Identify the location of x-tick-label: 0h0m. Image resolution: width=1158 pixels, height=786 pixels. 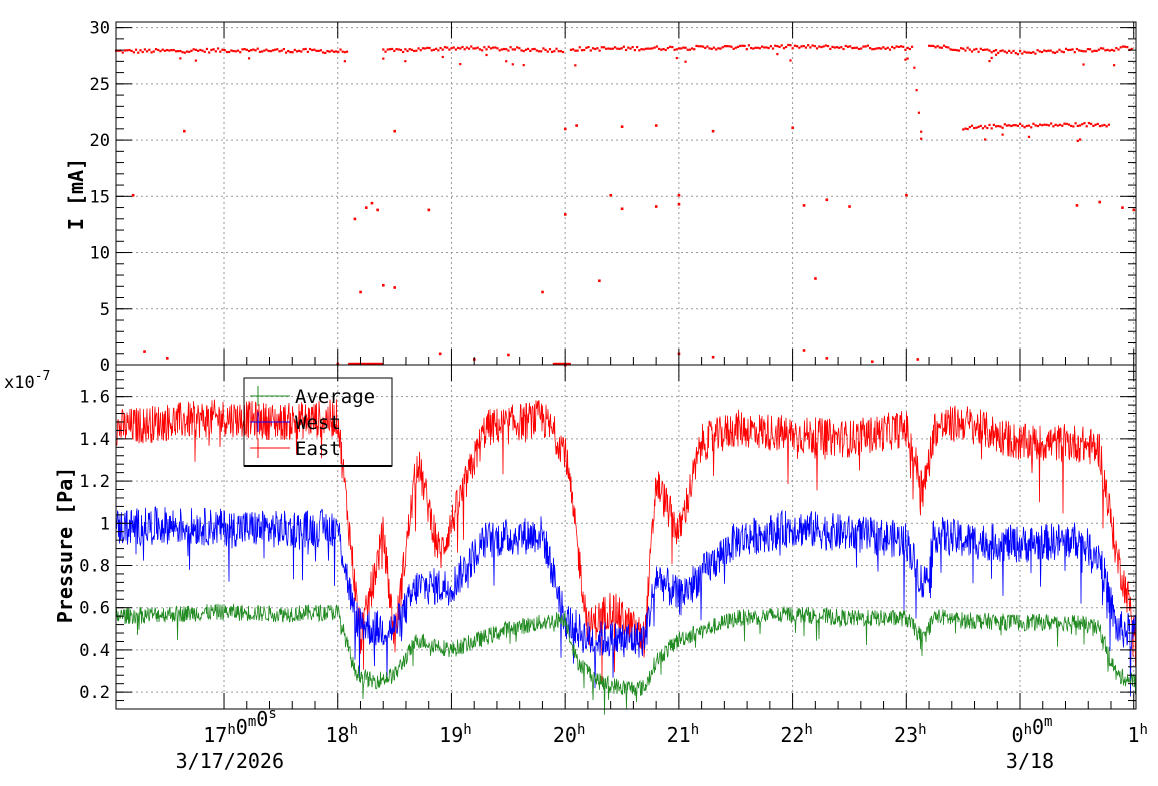
(1032, 730).